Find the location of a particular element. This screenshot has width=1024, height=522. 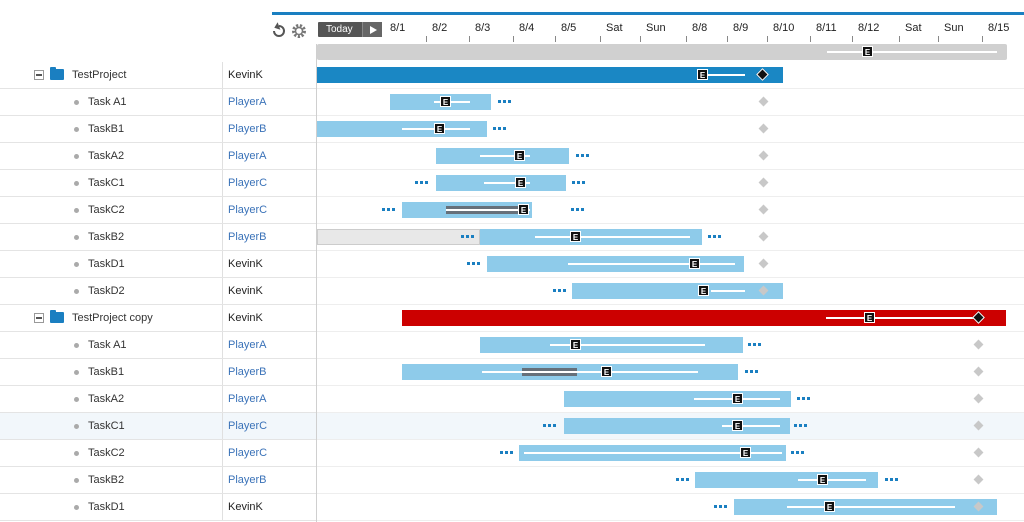

play-icon is located at coordinates (372, 29).